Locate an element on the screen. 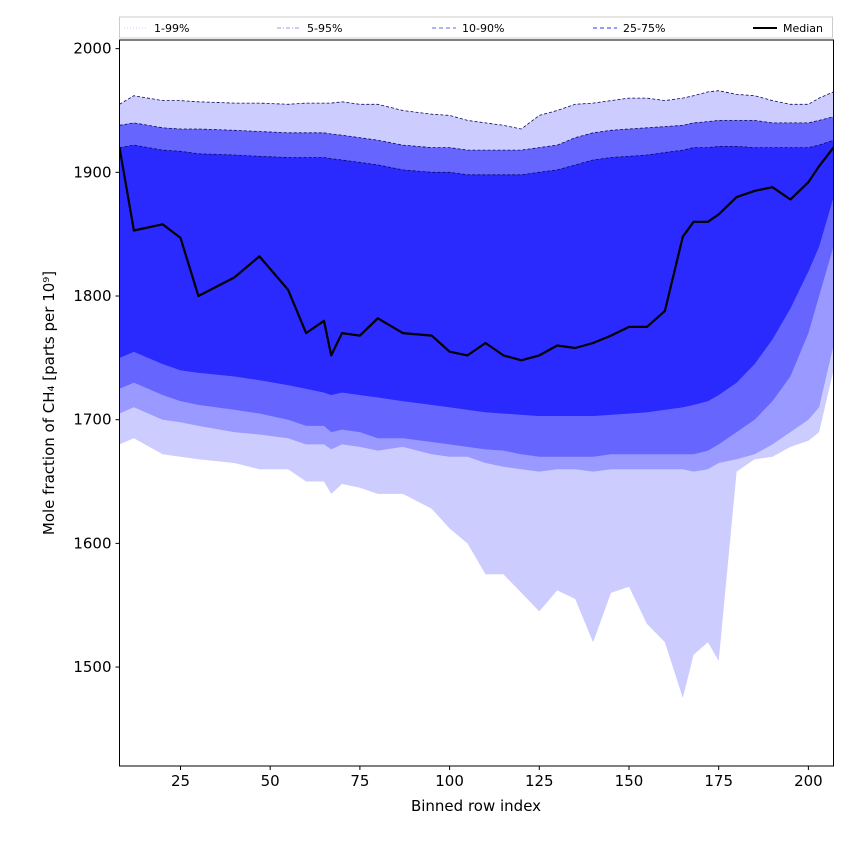 This screenshot has width=850, height=850. x-axis-label: Binned row index is located at coordinates (476, 806).